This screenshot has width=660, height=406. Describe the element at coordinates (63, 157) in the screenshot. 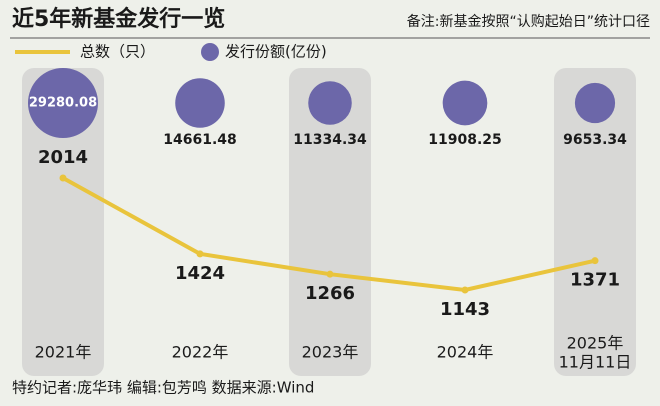

I see `data-label: 2014` at that location.